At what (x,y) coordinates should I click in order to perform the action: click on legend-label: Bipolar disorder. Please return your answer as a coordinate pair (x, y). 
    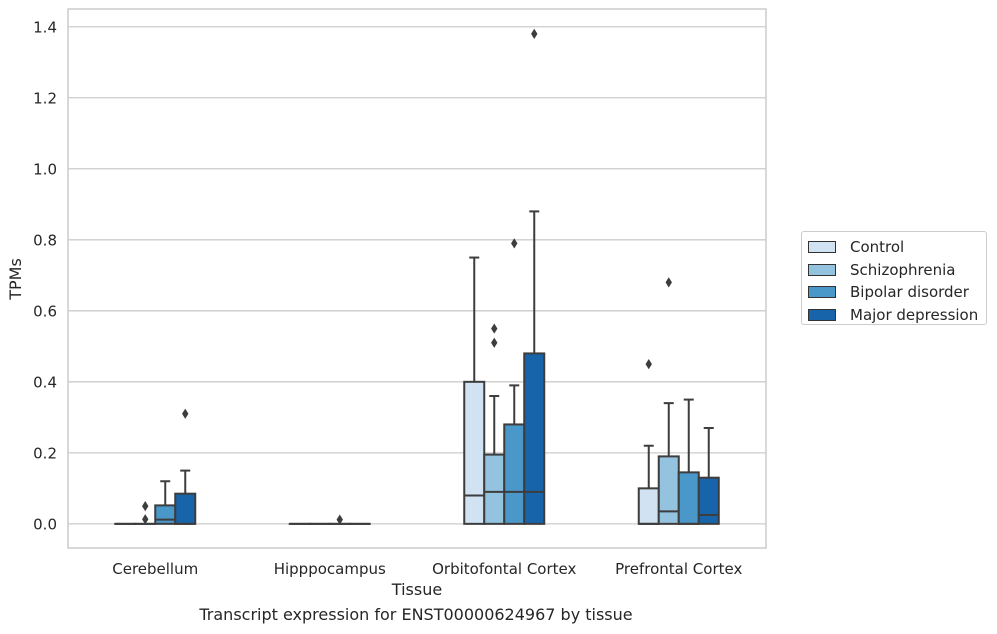
    Looking at the image, I should click on (909, 292).